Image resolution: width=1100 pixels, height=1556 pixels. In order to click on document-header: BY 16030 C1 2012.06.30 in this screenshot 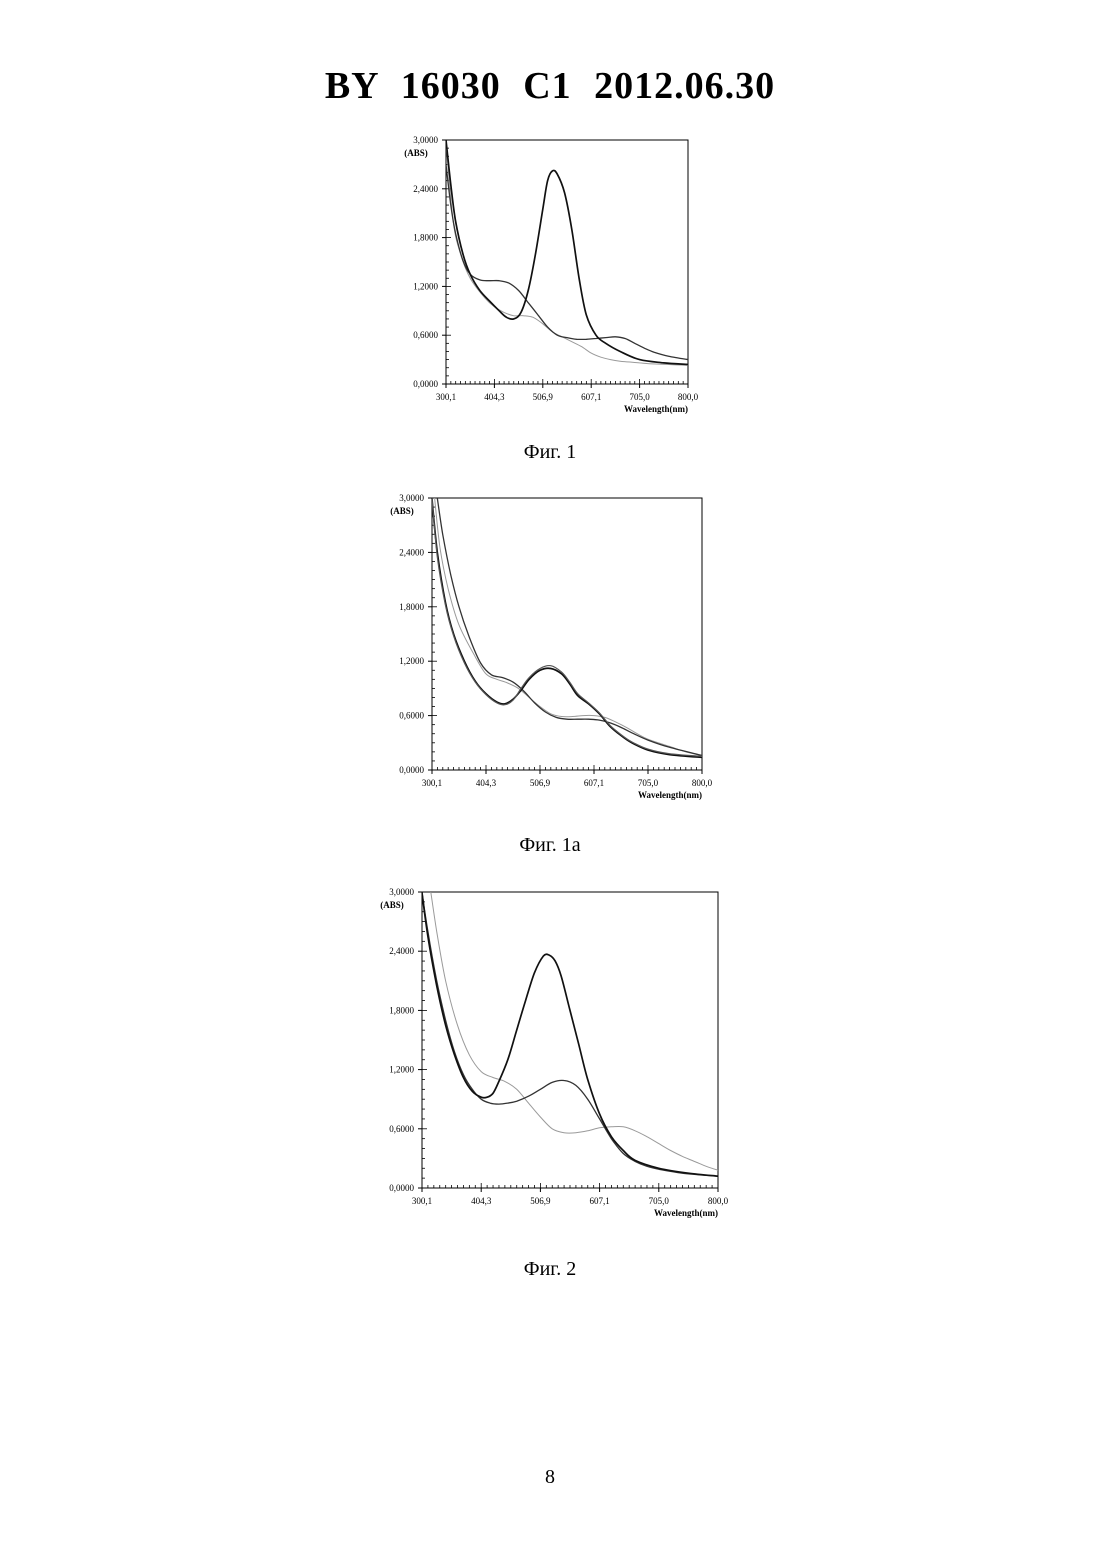, I will do `click(550, 86)`.